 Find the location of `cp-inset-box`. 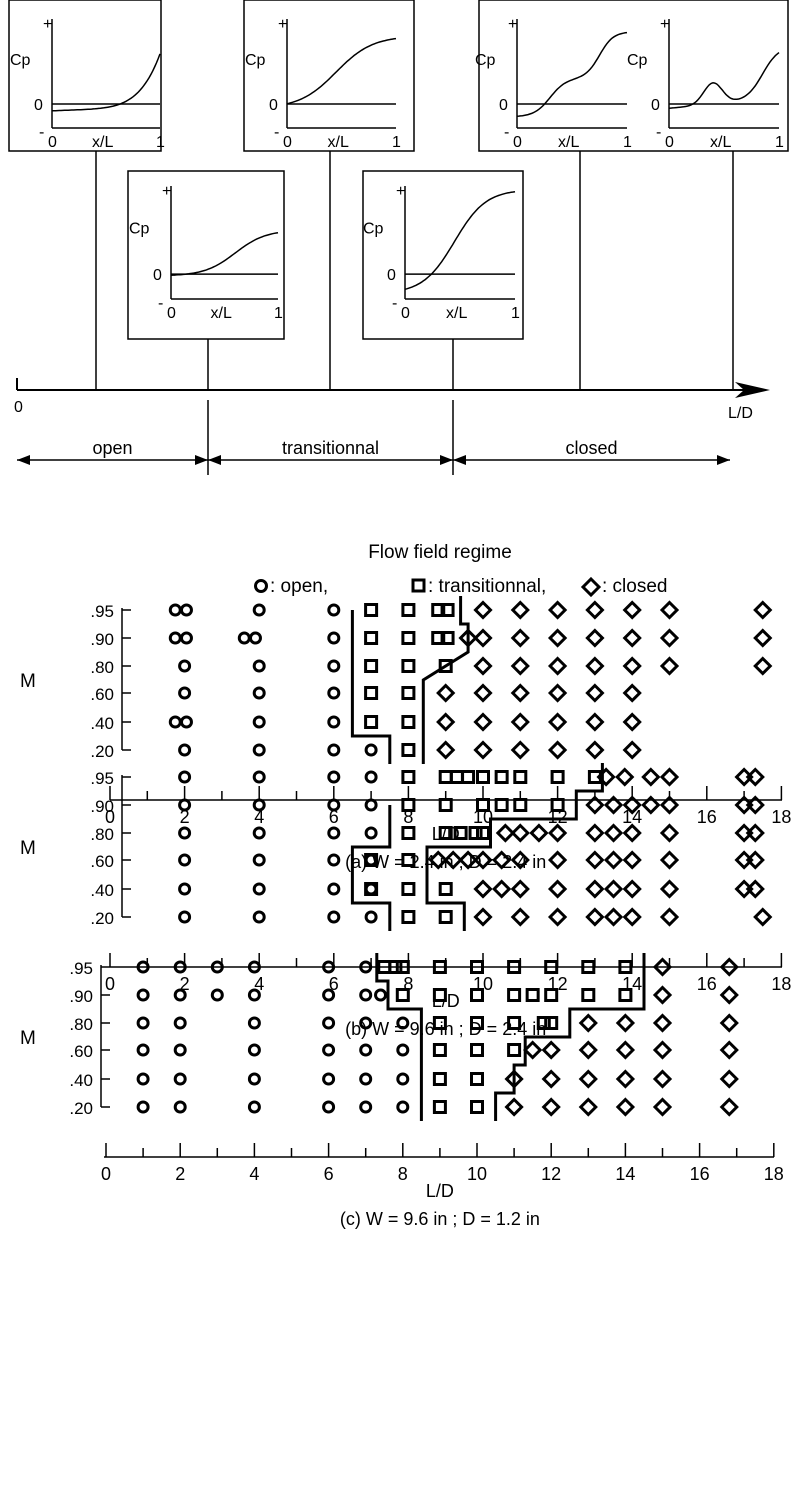

cp-inset-box is located at coordinates (443, 255).